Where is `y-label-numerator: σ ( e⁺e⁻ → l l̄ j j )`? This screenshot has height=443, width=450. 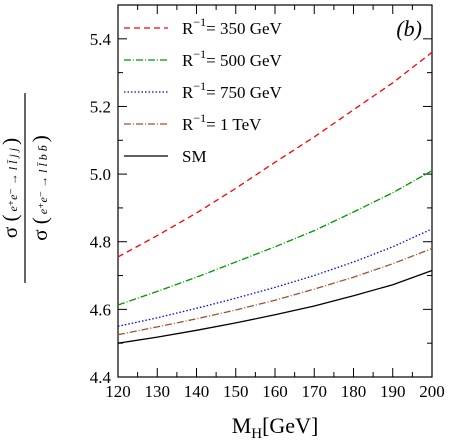 y-label-numerator: σ ( e⁺e⁻ → l l̄ j j ) is located at coordinates (11, 188).